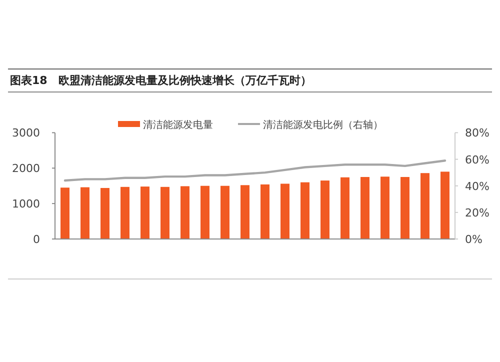 The width and height of the screenshot is (500, 362). What do you see at coordinates (26, 133) in the screenshot?
I see `y-tick-label: 3000` at bounding box center [26, 133].